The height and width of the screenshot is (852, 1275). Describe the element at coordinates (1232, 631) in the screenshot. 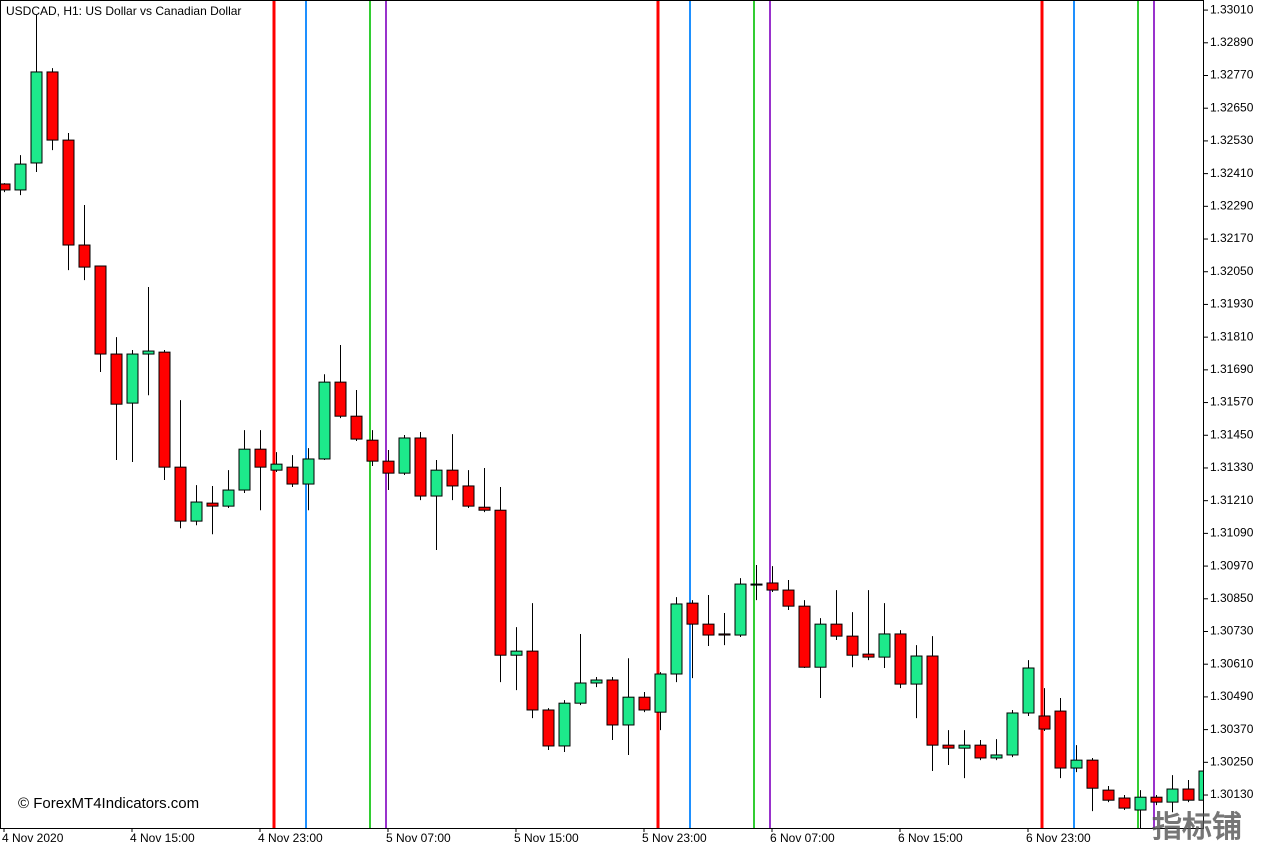

I see `y-tick-label: 1.30730` at that location.